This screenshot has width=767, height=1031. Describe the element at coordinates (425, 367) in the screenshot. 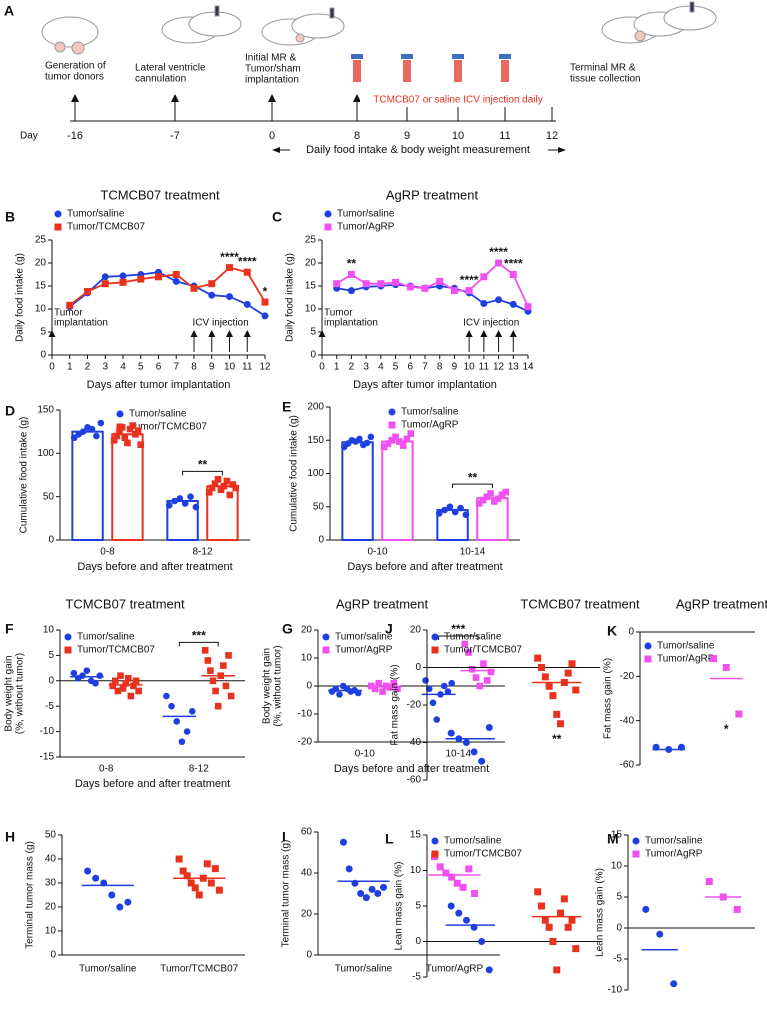

I see `x-tick-label: 7` at that location.